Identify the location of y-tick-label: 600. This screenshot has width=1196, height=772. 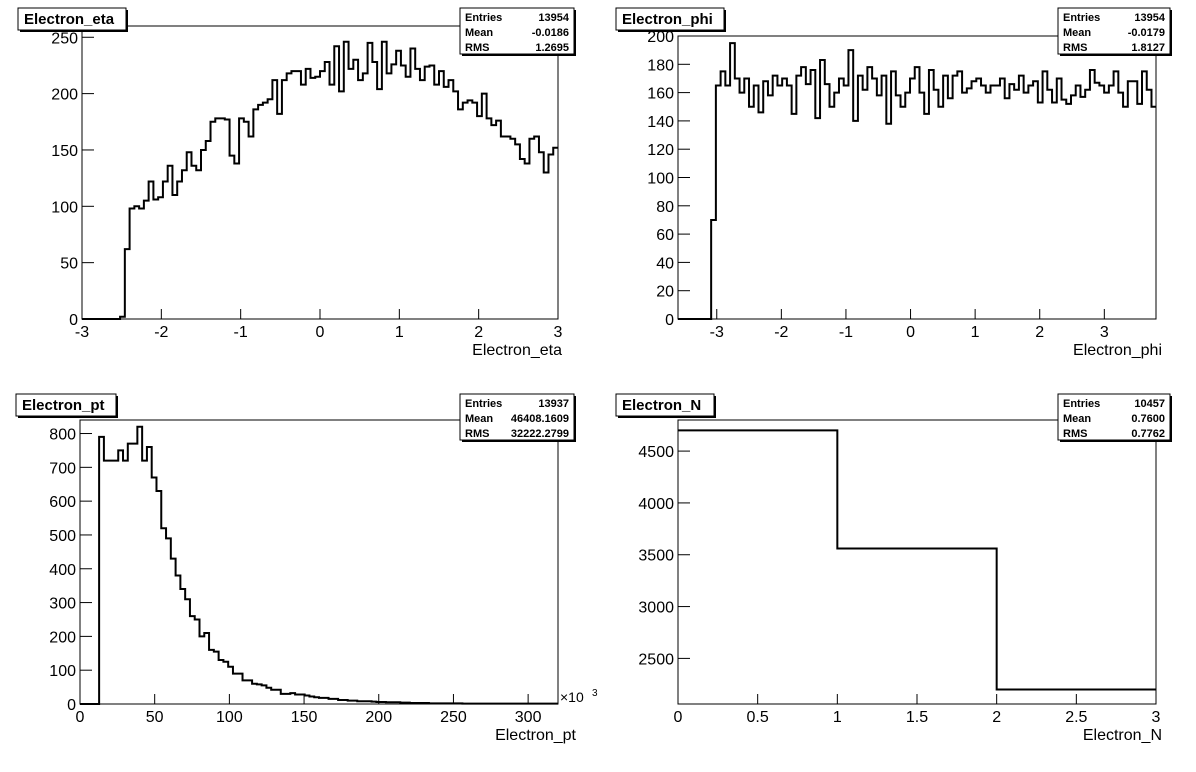
(62, 502).